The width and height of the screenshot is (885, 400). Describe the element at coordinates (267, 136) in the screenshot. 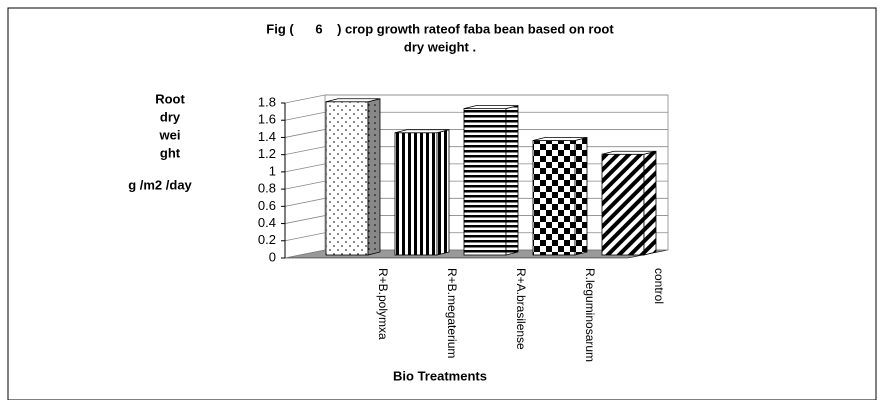

I see `y-tick-label: 1.4` at that location.